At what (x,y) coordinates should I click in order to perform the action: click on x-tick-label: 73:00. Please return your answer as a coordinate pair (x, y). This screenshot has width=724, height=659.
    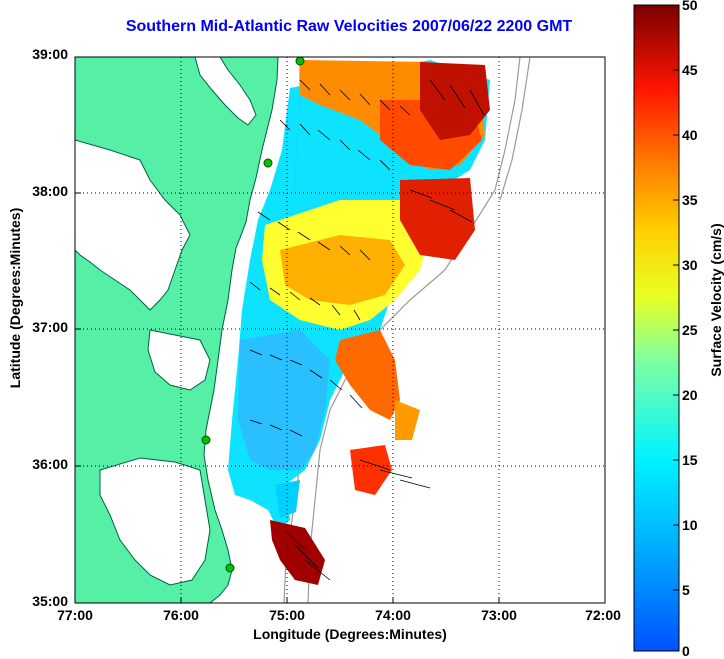
    Looking at the image, I should click on (499, 615).